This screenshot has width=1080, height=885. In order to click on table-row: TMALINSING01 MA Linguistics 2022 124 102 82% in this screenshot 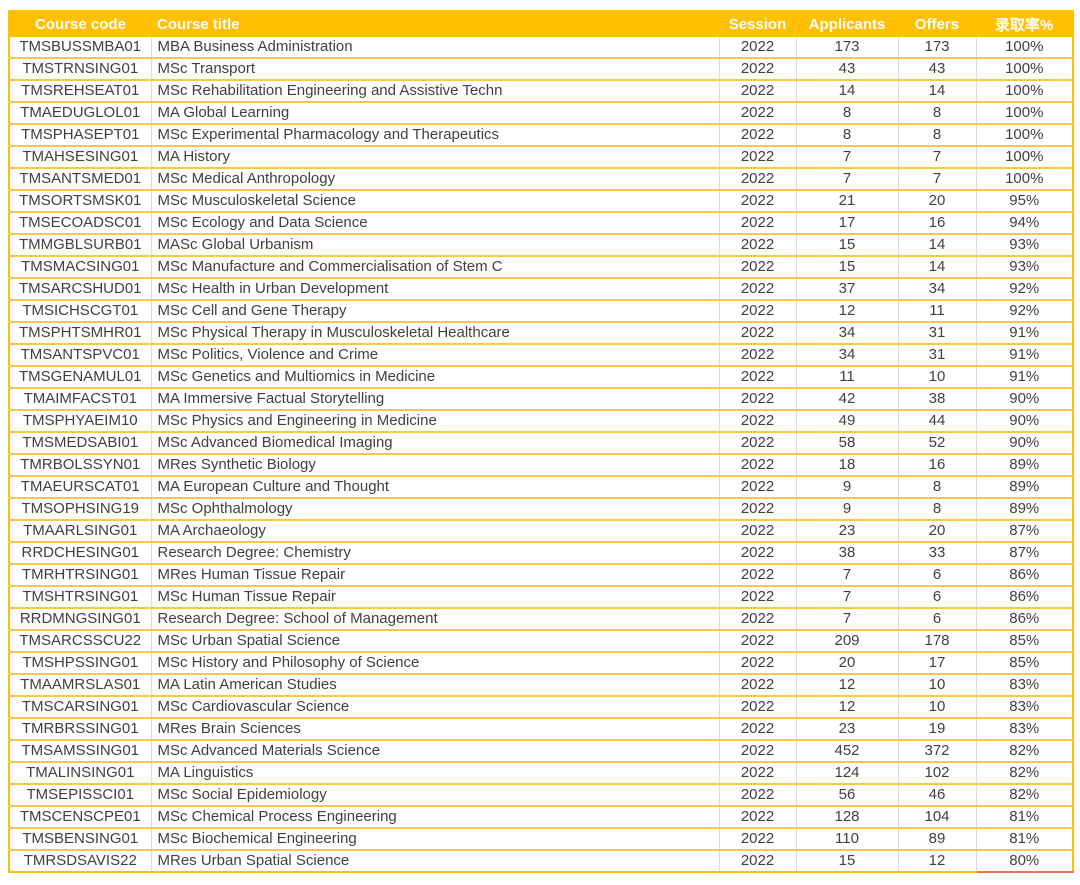, I will do `click(541, 773)`.